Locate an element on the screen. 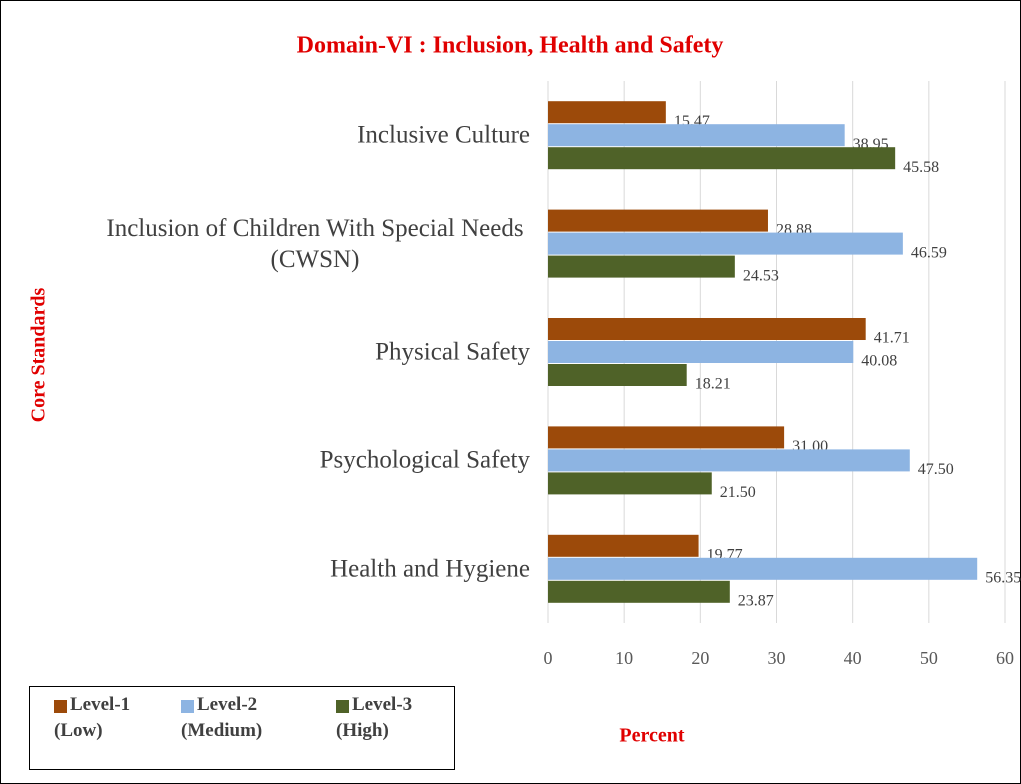  legend-label: Level-2 (Medium) is located at coordinates (222, 717).